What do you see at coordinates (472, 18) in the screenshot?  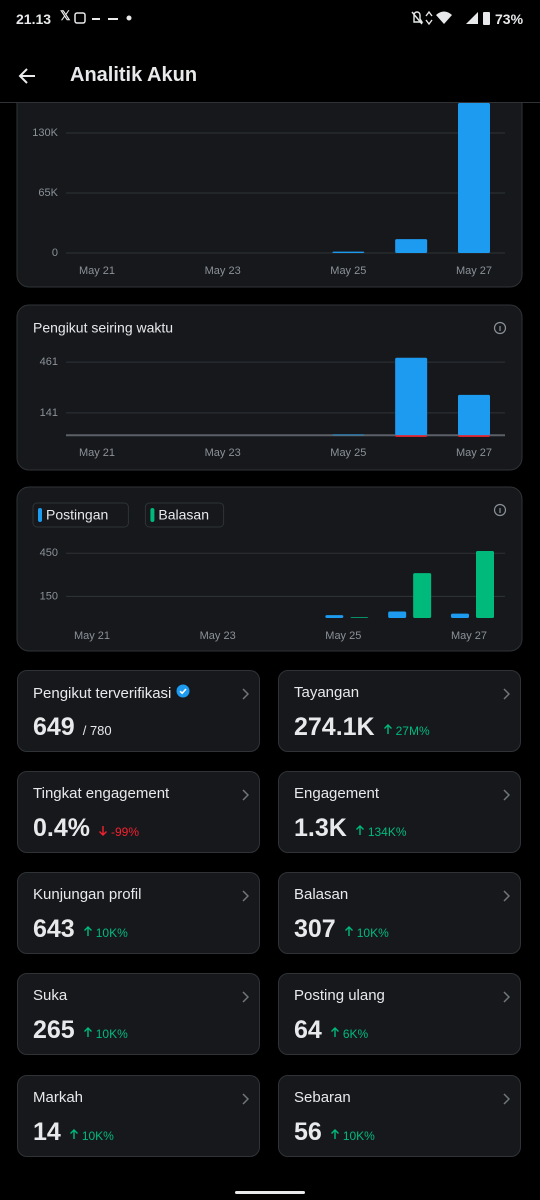 I see `signal-icon` at bounding box center [472, 18].